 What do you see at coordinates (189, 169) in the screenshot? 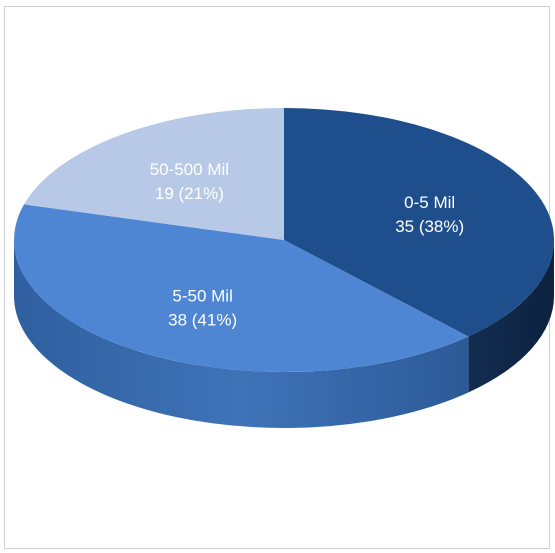
I see `slice-category-label: 50-500 Mil` at bounding box center [189, 169].